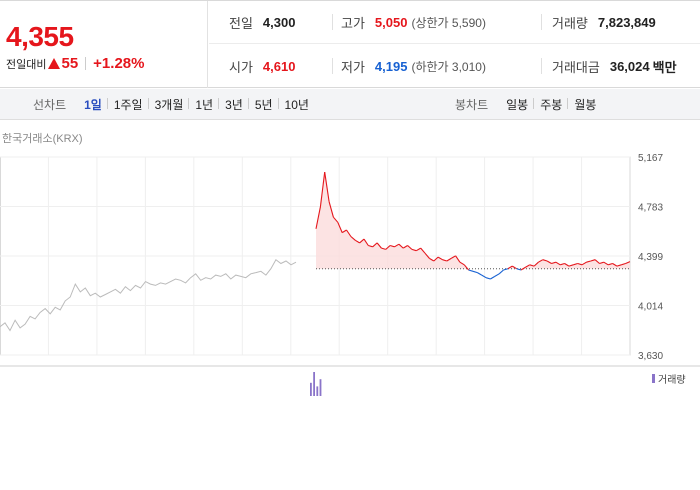  Describe the element at coordinates (584, 104) in the screenshot. I see `candle-monthly: 월봉` at that location.